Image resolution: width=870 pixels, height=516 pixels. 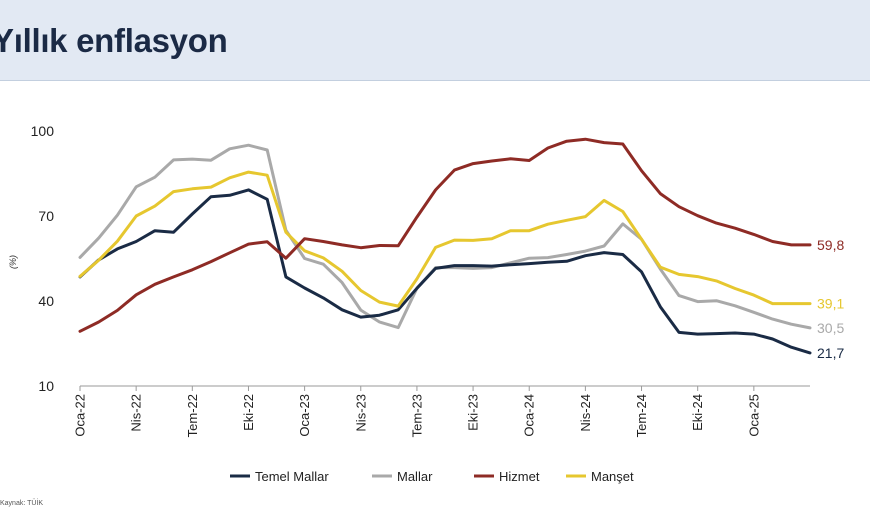 I want to click on x-tick-label: Eki-24, so click(x=697, y=412).